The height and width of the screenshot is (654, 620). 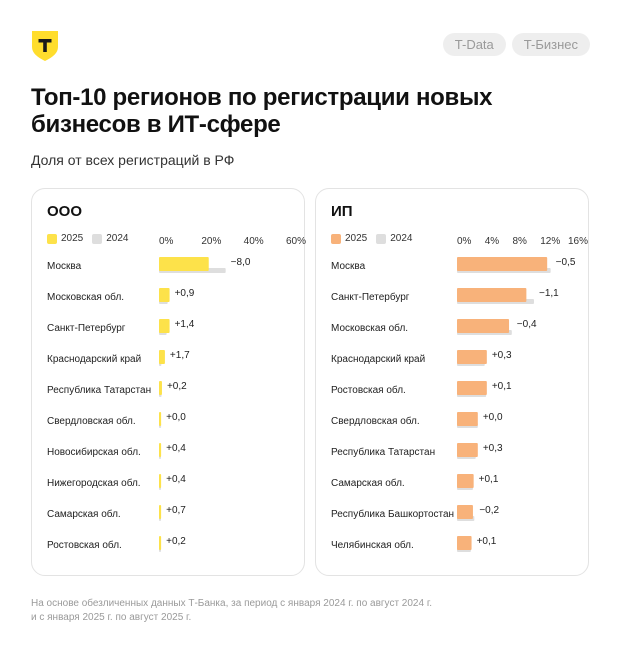 What do you see at coordinates (392, 514) in the screenshot?
I see `category-label-республика-башкортостан: Республика Башкортостан` at bounding box center [392, 514].